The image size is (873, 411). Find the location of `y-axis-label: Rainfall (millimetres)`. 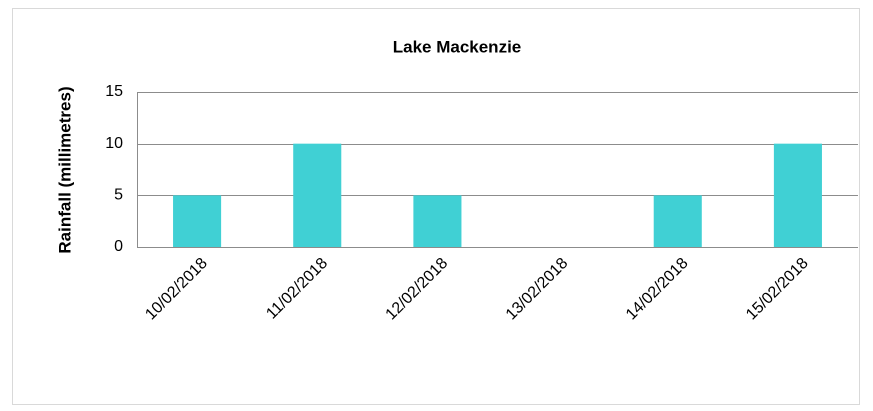

y-axis-label: Rainfall (millimetres) is located at coordinates (64, 169).